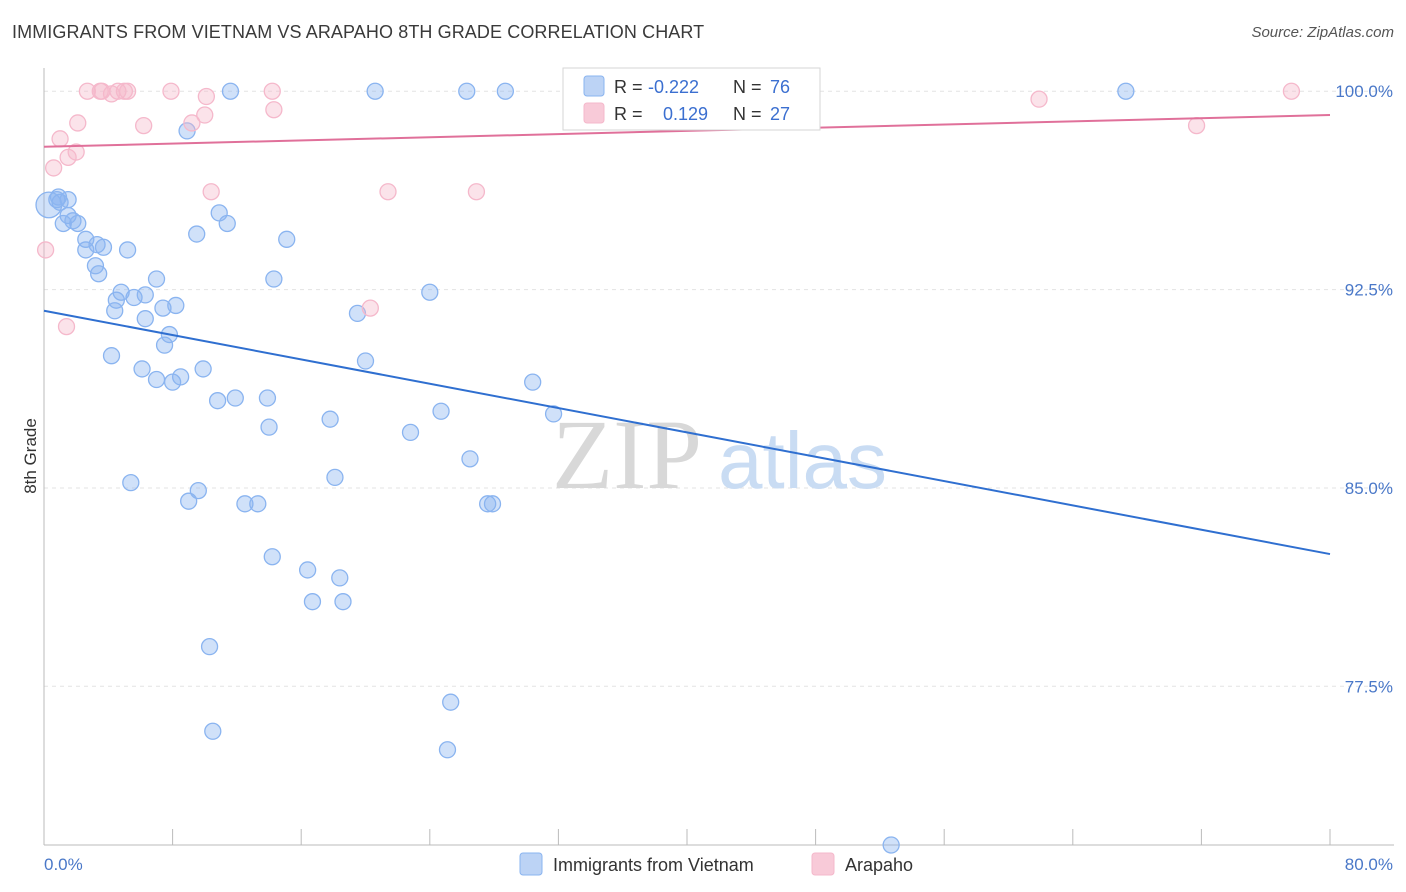 Image resolution: width=1406 pixels, height=892 pixels. I want to click on stats-legend: R = -0.222 N = 76 R = 0.129 N = 27, so click(691, 99).